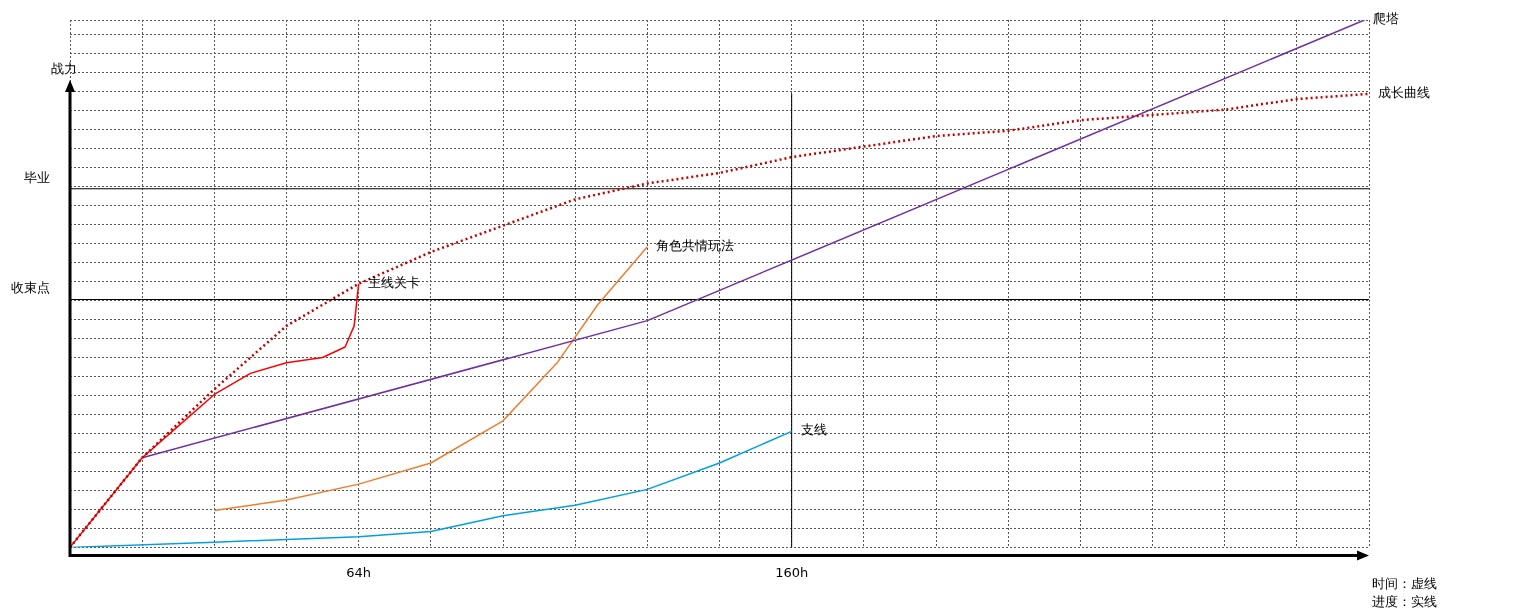 The height and width of the screenshot is (609, 1513). Describe the element at coordinates (1404, 92) in the screenshot. I see `series-label: 成长曲线` at that location.